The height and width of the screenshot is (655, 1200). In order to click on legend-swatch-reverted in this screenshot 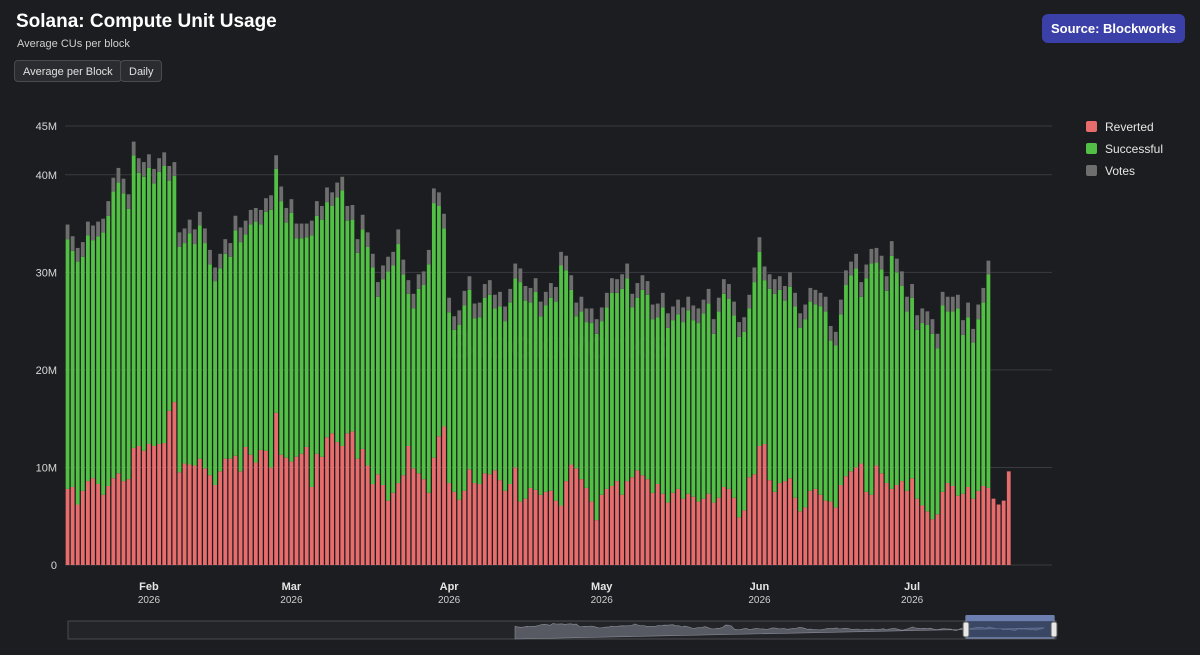, I will do `click(1091, 126)`.